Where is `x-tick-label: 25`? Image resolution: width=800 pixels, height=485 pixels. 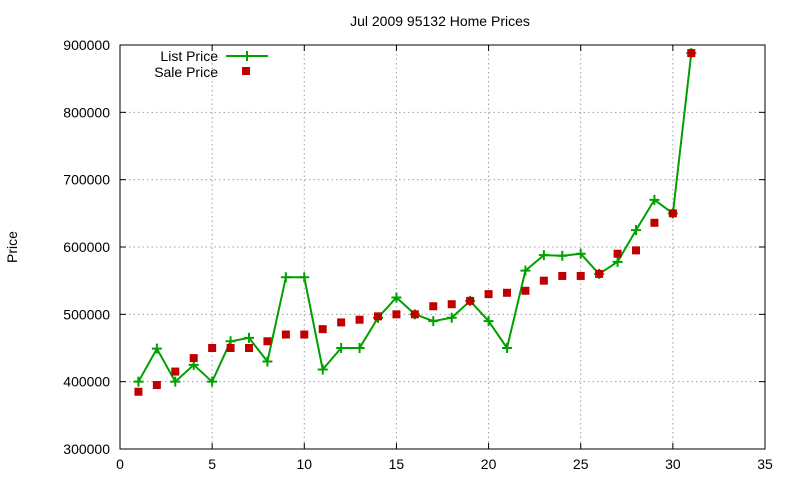 x-tick-label: 25 is located at coordinates (581, 464).